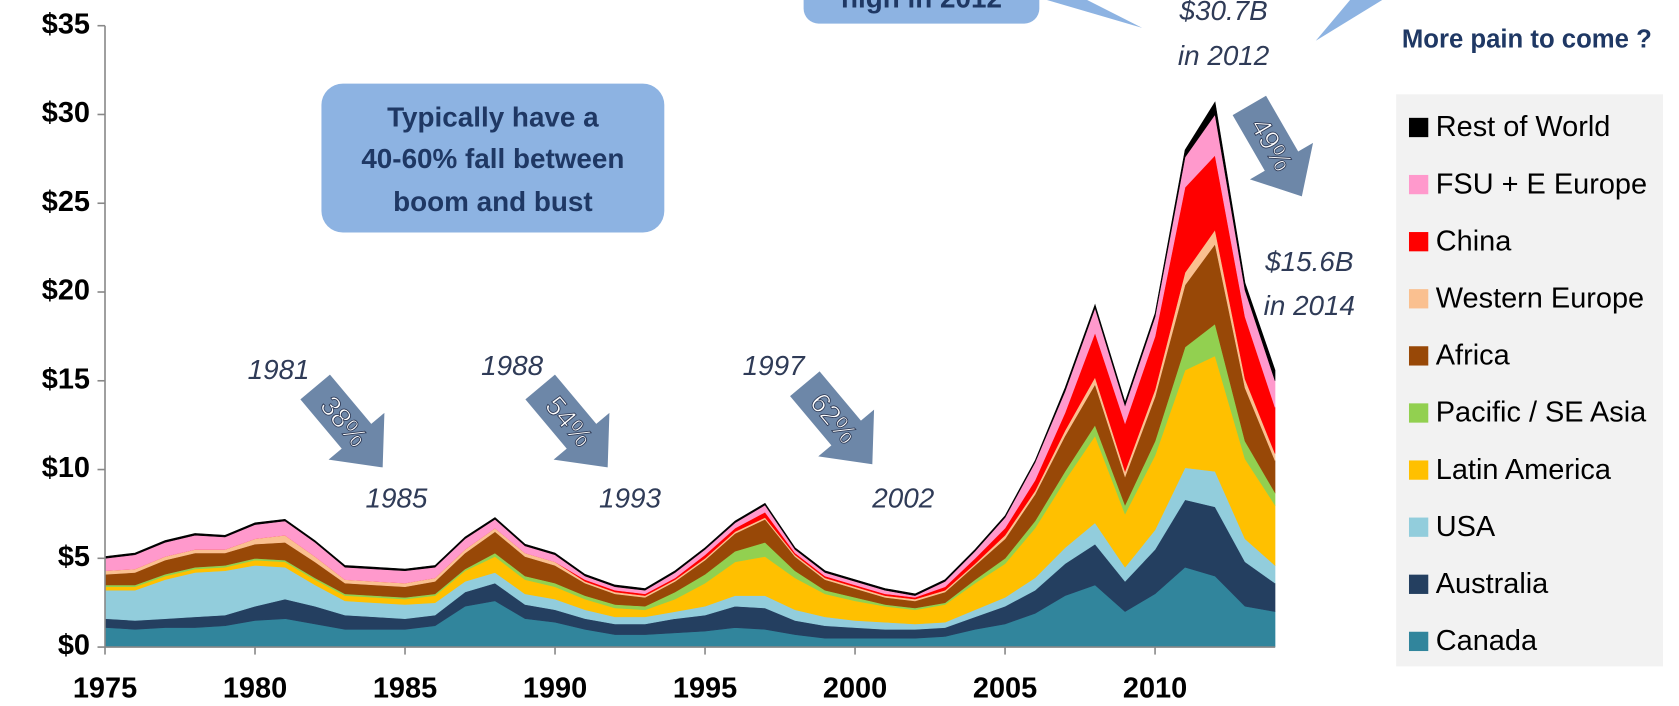 This screenshot has width=1679, height=706. I want to click on annotation: in 2012, so click(1224, 55).